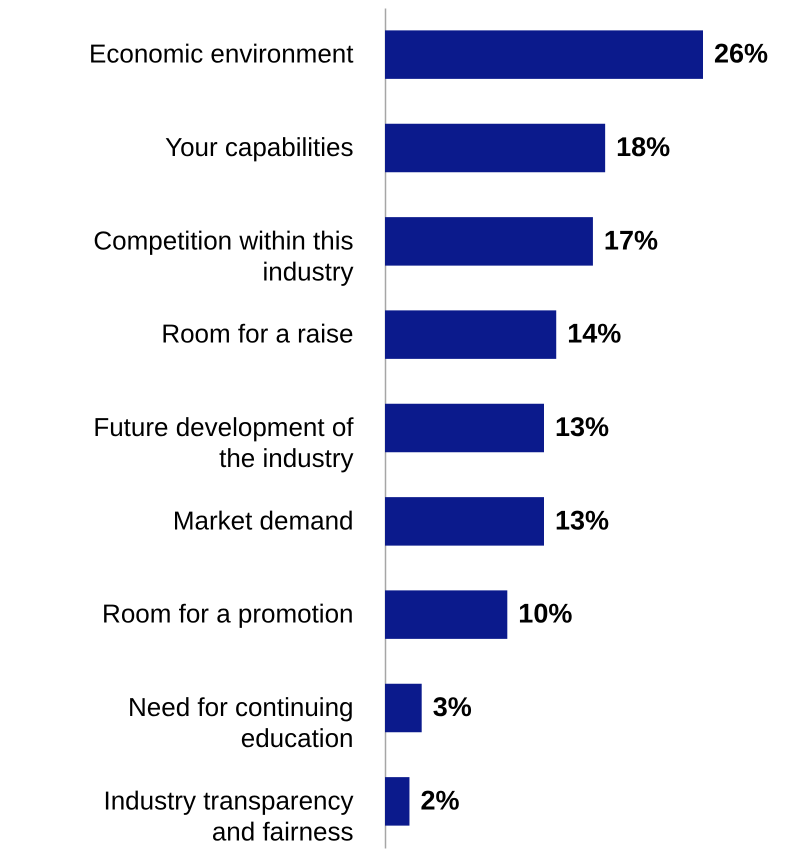 This screenshot has width=793, height=859. What do you see at coordinates (643, 147) in the screenshot?
I see `data-label: 18%` at bounding box center [643, 147].